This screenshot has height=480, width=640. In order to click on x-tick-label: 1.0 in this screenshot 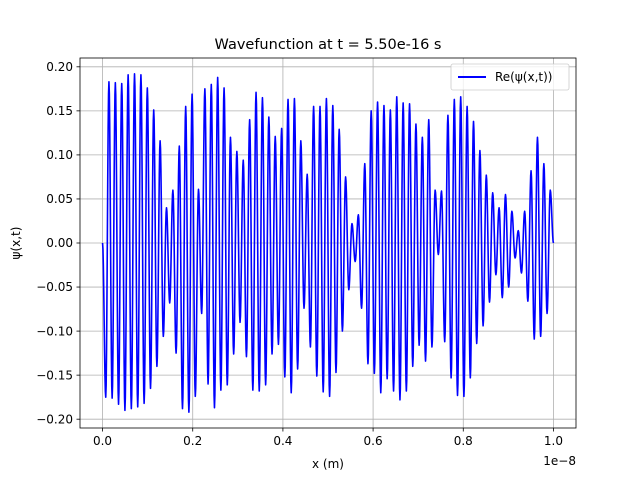, I will do `click(553, 441)`.